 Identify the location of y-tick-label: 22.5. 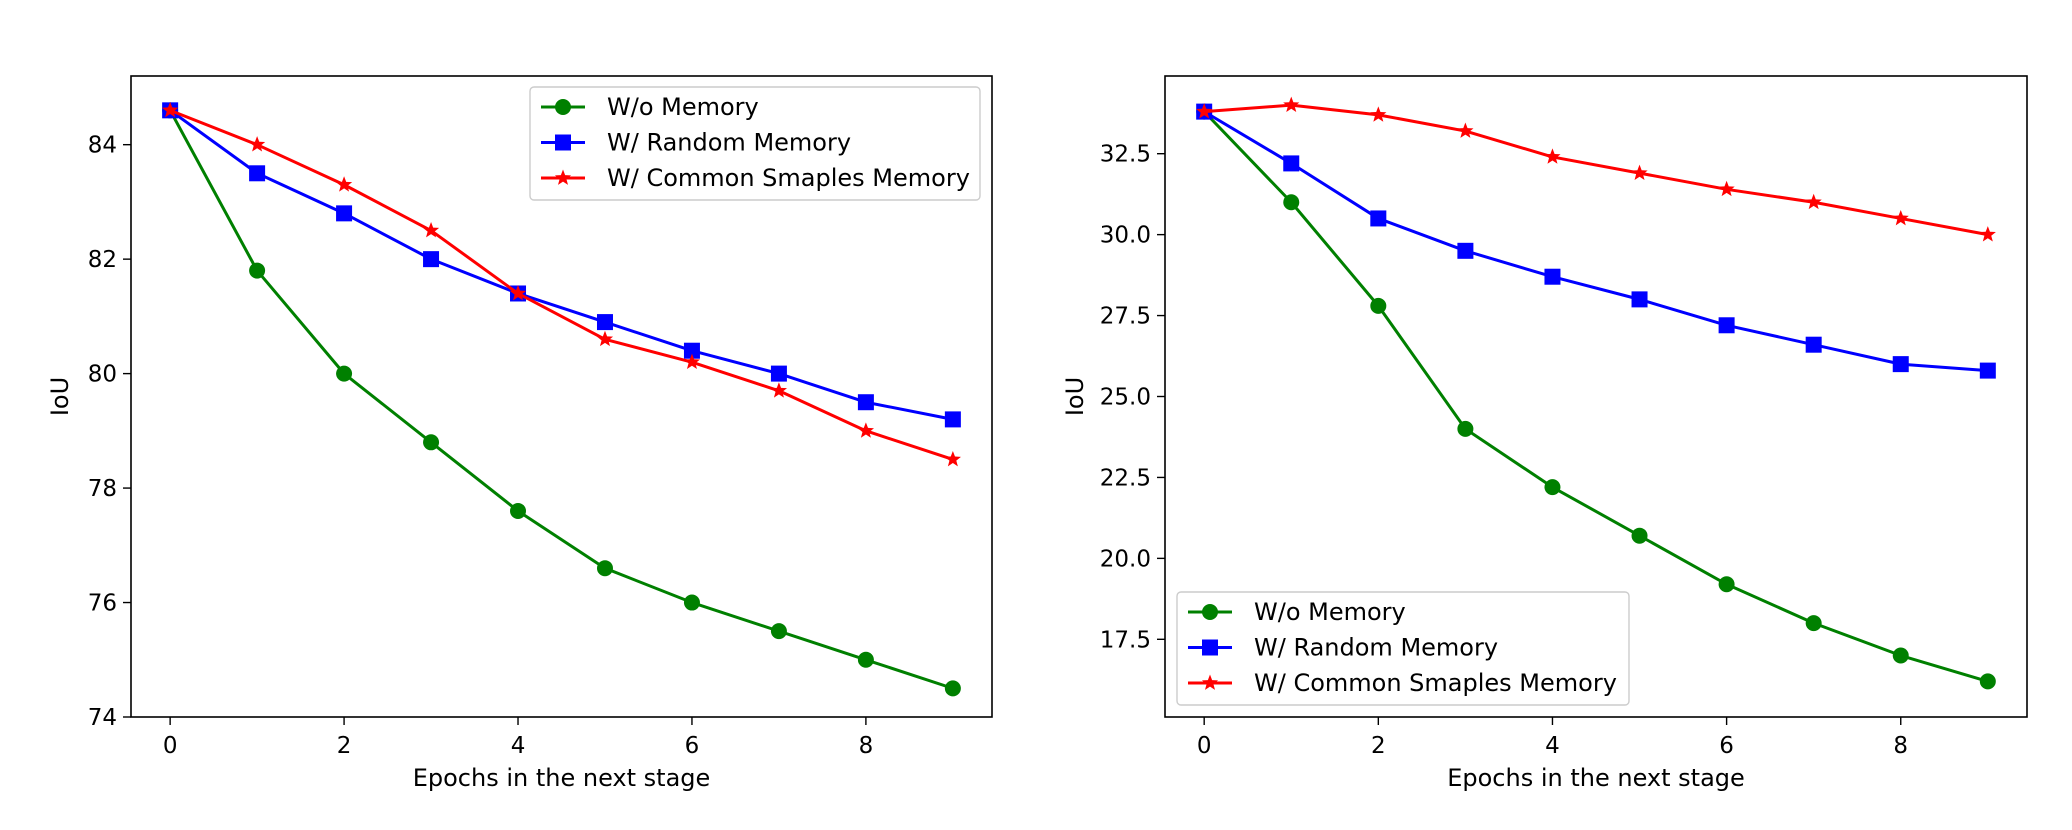
(1125, 478).